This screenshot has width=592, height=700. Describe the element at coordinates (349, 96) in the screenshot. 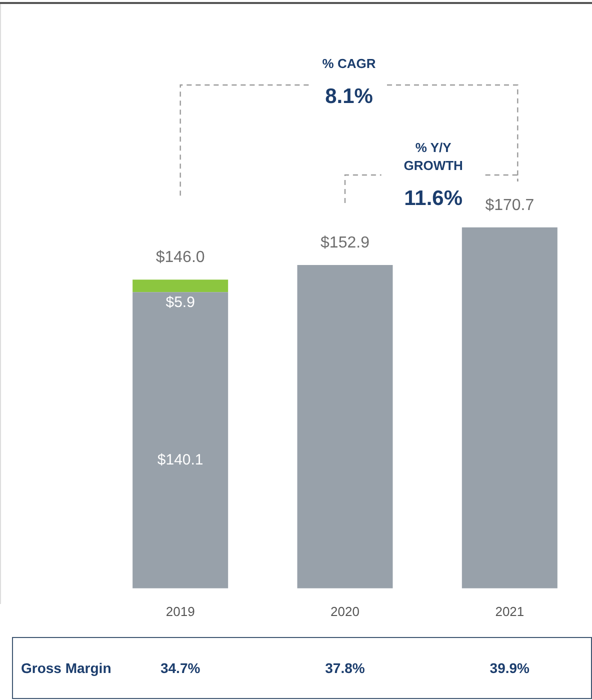

I see `text: 8.1%` at that location.